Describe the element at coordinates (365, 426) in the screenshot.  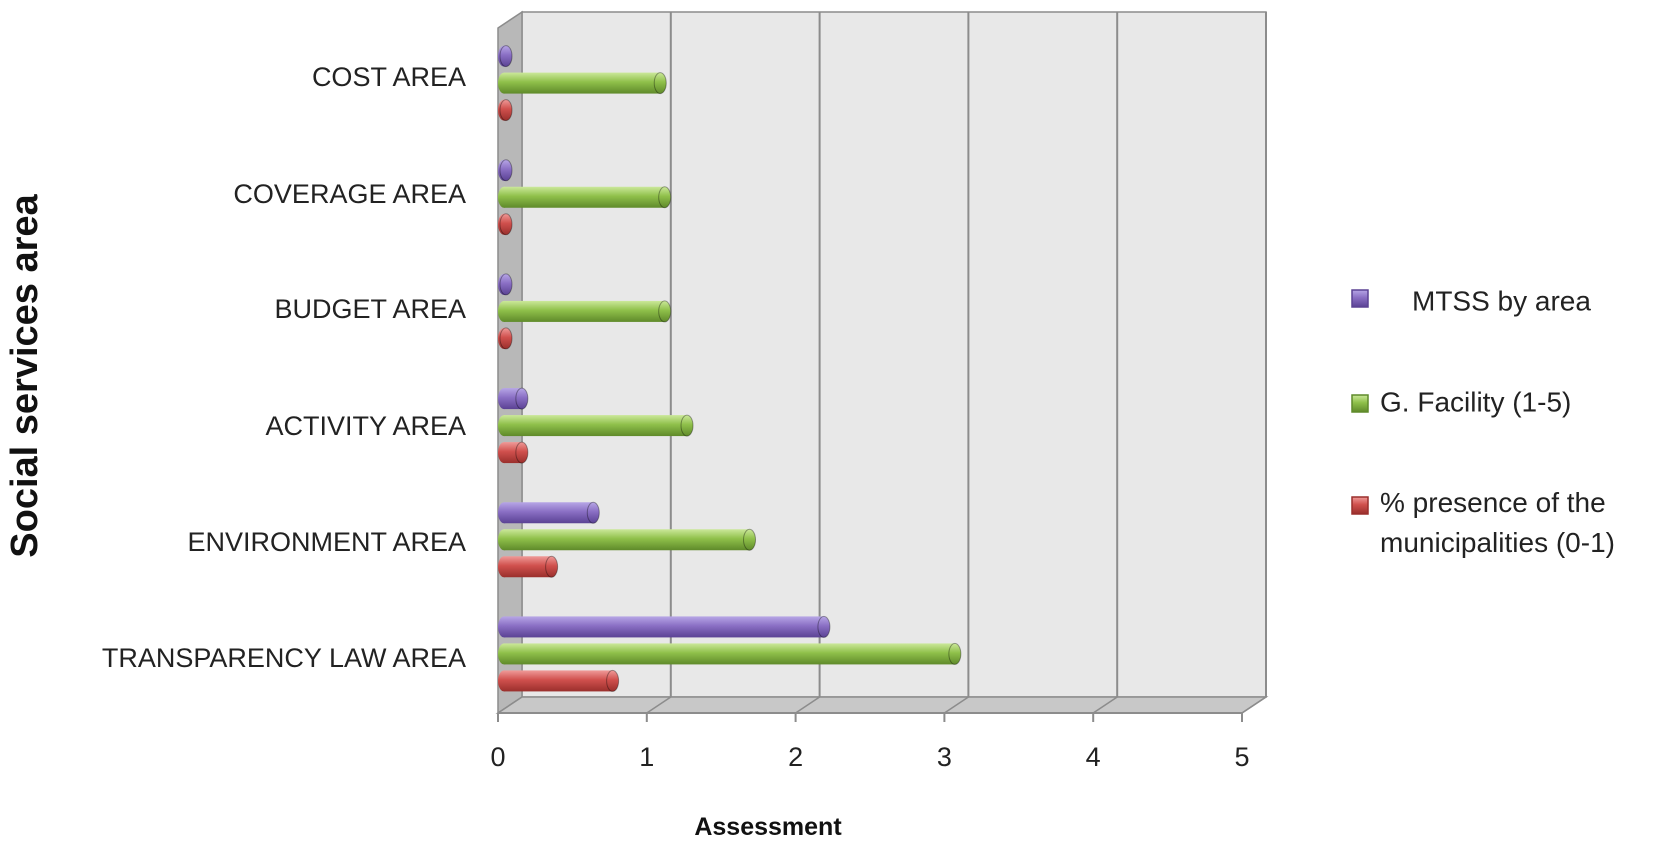
I see `category-label: ACTIVITY AREA` at that location.